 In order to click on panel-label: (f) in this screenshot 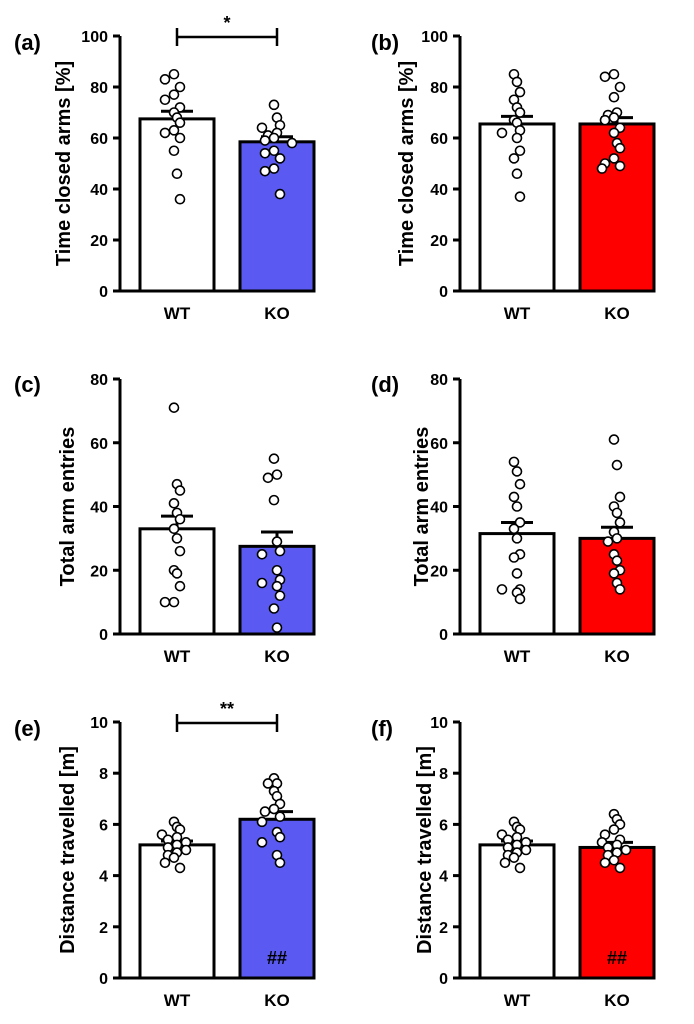, I will do `click(382, 728)`.